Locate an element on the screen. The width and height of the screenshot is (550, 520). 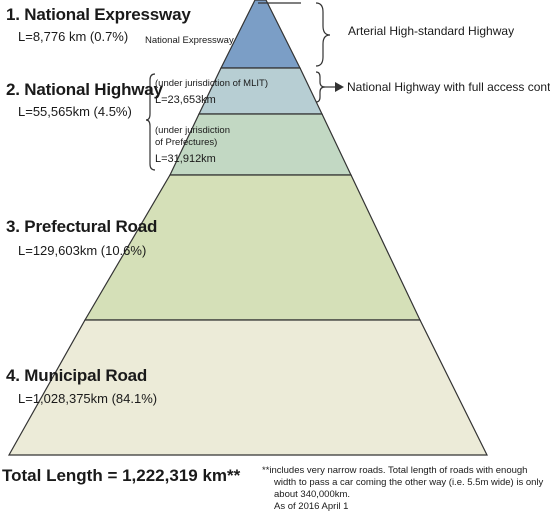
municipal-length: L=1,028,375km (84.1%) is located at coordinates (88, 398).